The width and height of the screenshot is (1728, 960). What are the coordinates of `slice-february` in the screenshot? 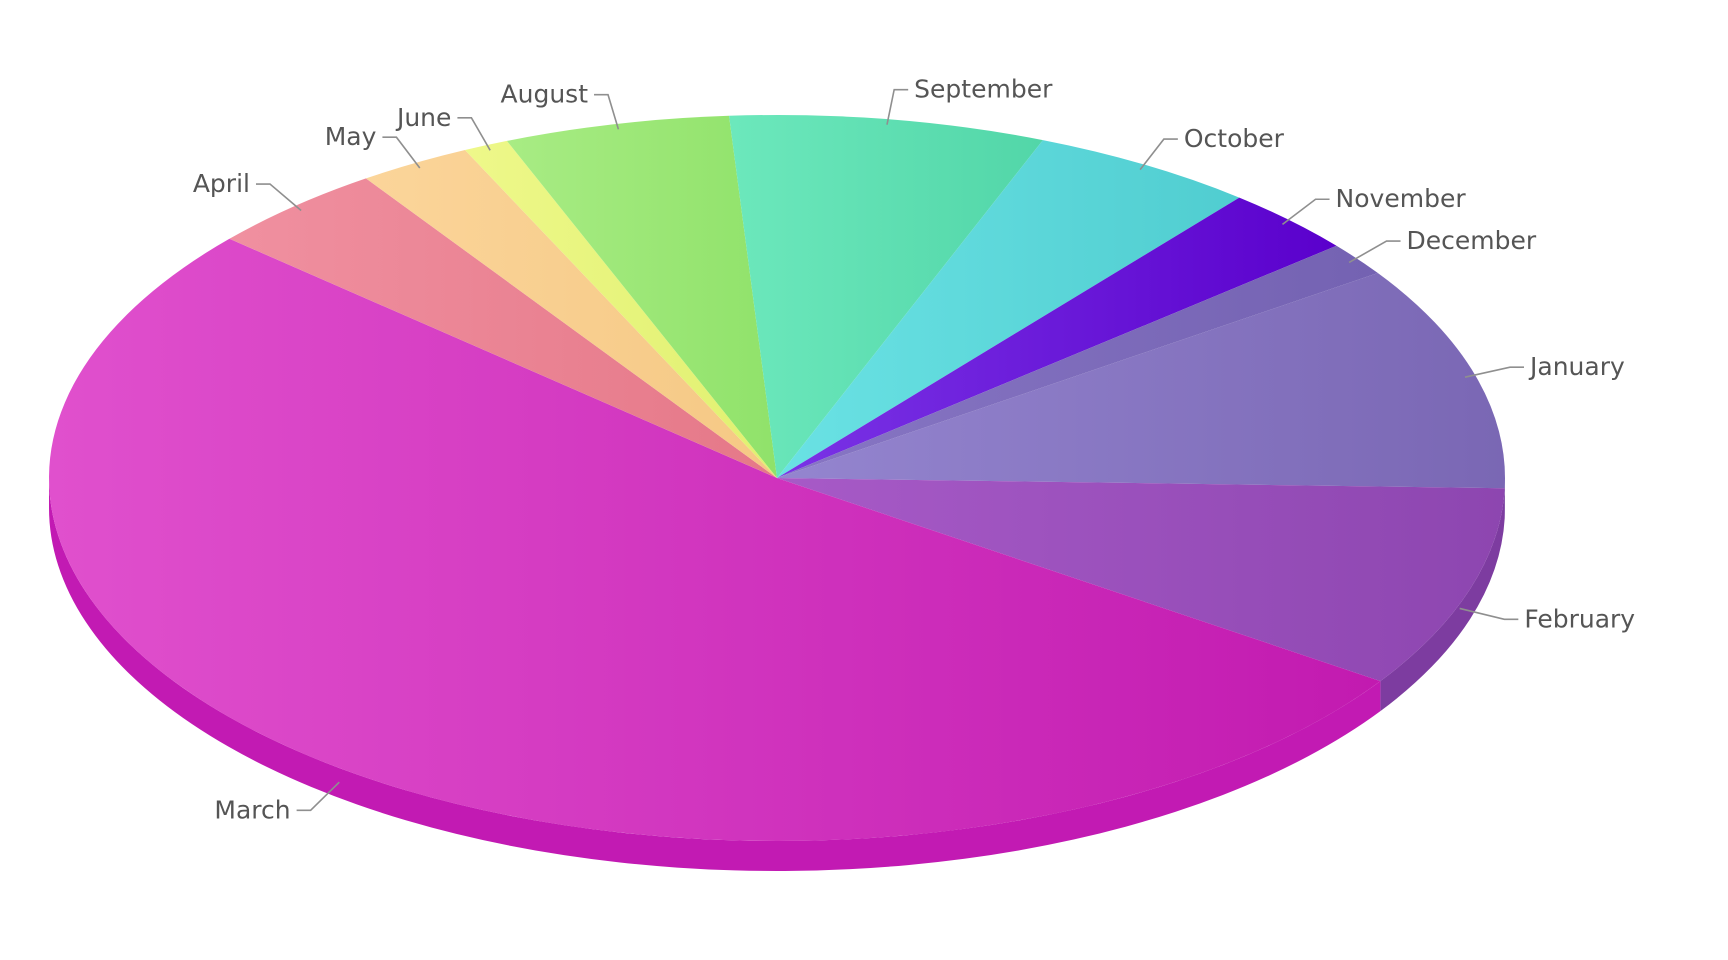 It's located at (1141, 580).